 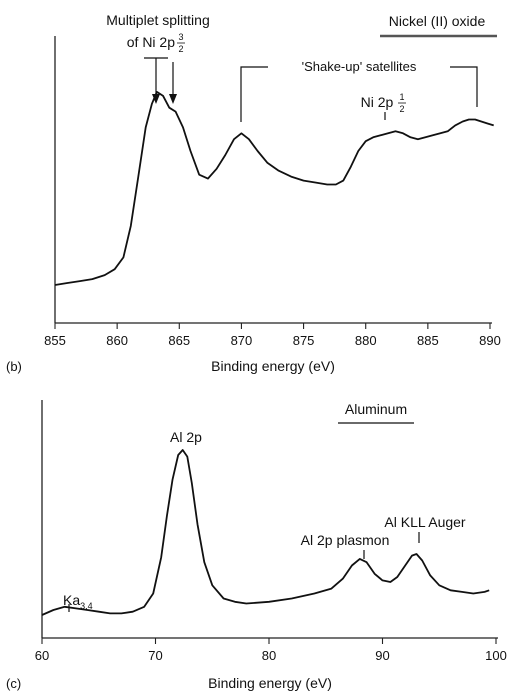 What do you see at coordinates (254, 94) in the screenshot?
I see `satellites-bracket-left` at bounding box center [254, 94].